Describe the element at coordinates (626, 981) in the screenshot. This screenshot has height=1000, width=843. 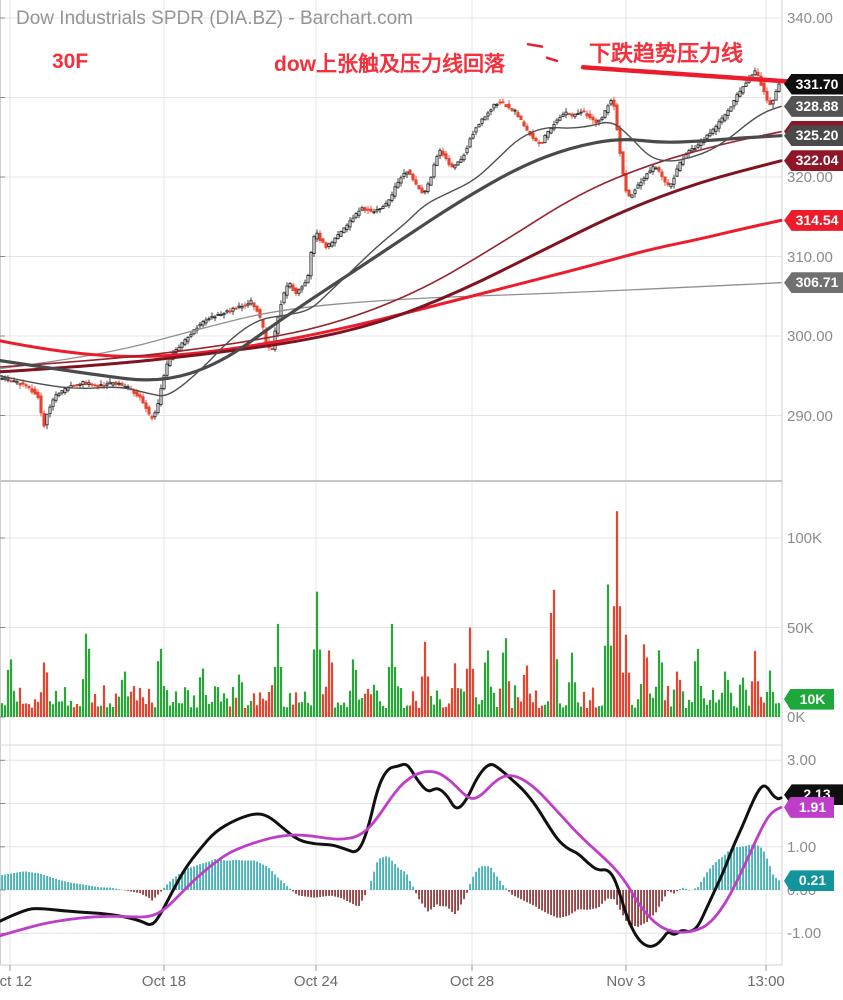
I see `x-axis-label: Nov 3` at that location.